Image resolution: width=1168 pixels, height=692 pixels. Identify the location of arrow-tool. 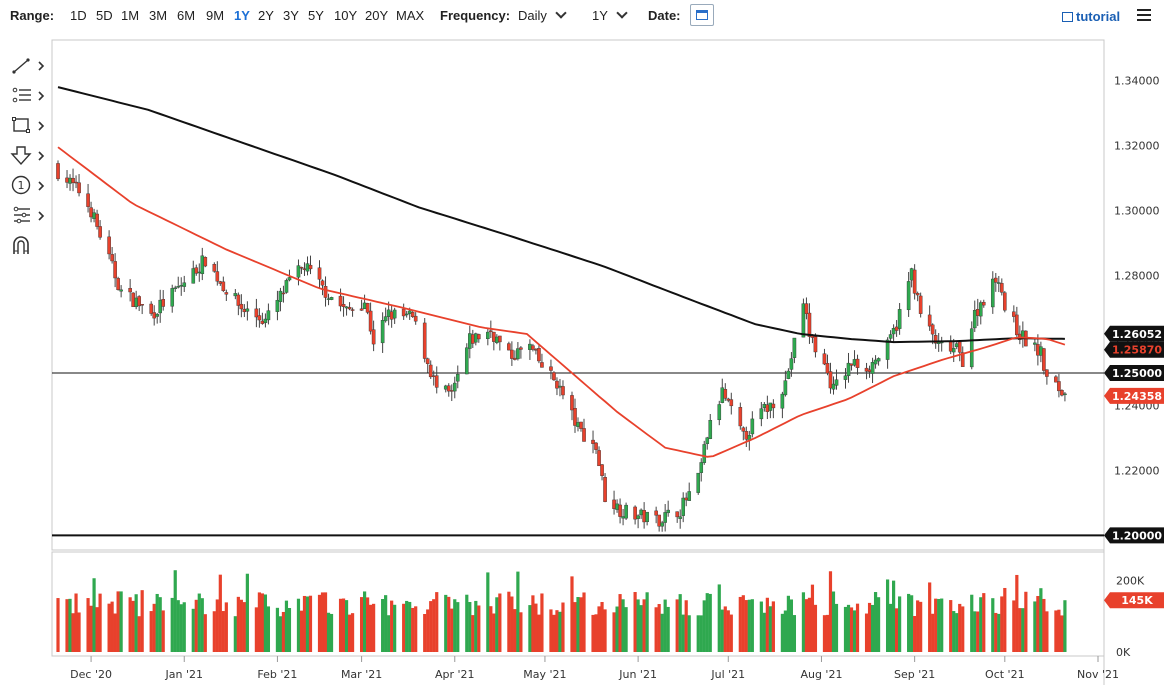
(28, 155).